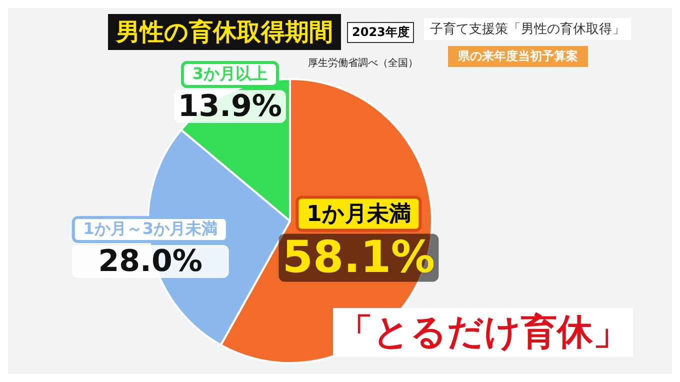 The width and height of the screenshot is (680, 382). What do you see at coordinates (230, 106) in the screenshot?
I see `data-label: 13.9%` at bounding box center [230, 106].